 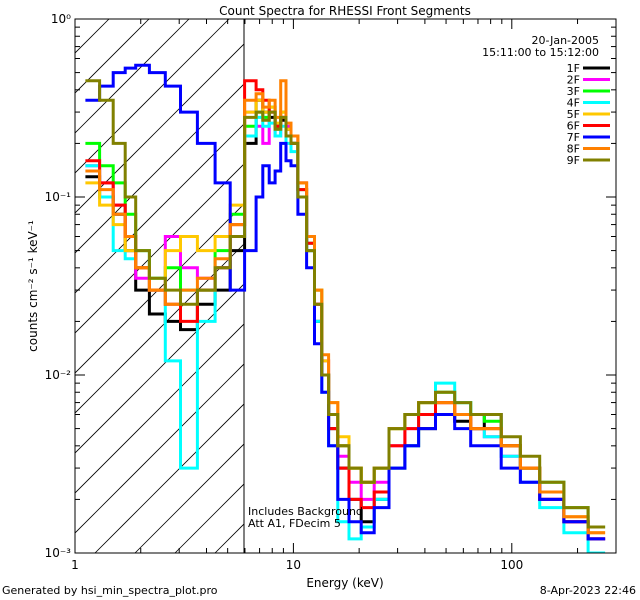 What do you see at coordinates (573, 80) in the screenshot?
I see `legend-label: 2F` at bounding box center [573, 80].